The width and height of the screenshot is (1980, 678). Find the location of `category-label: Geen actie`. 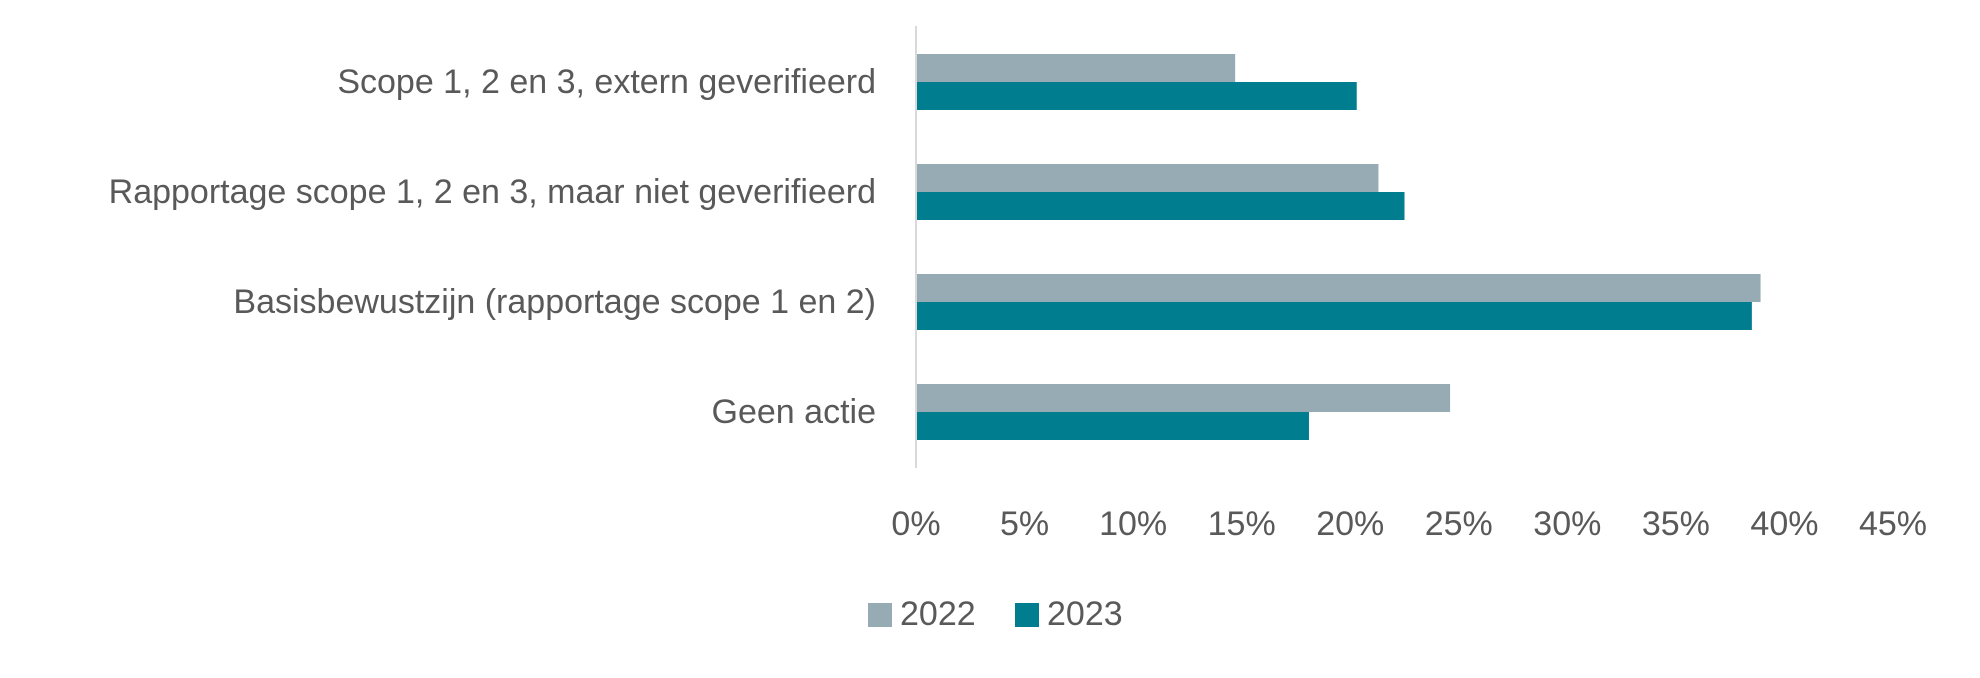

category-label: Geen actie is located at coordinates (794, 412).